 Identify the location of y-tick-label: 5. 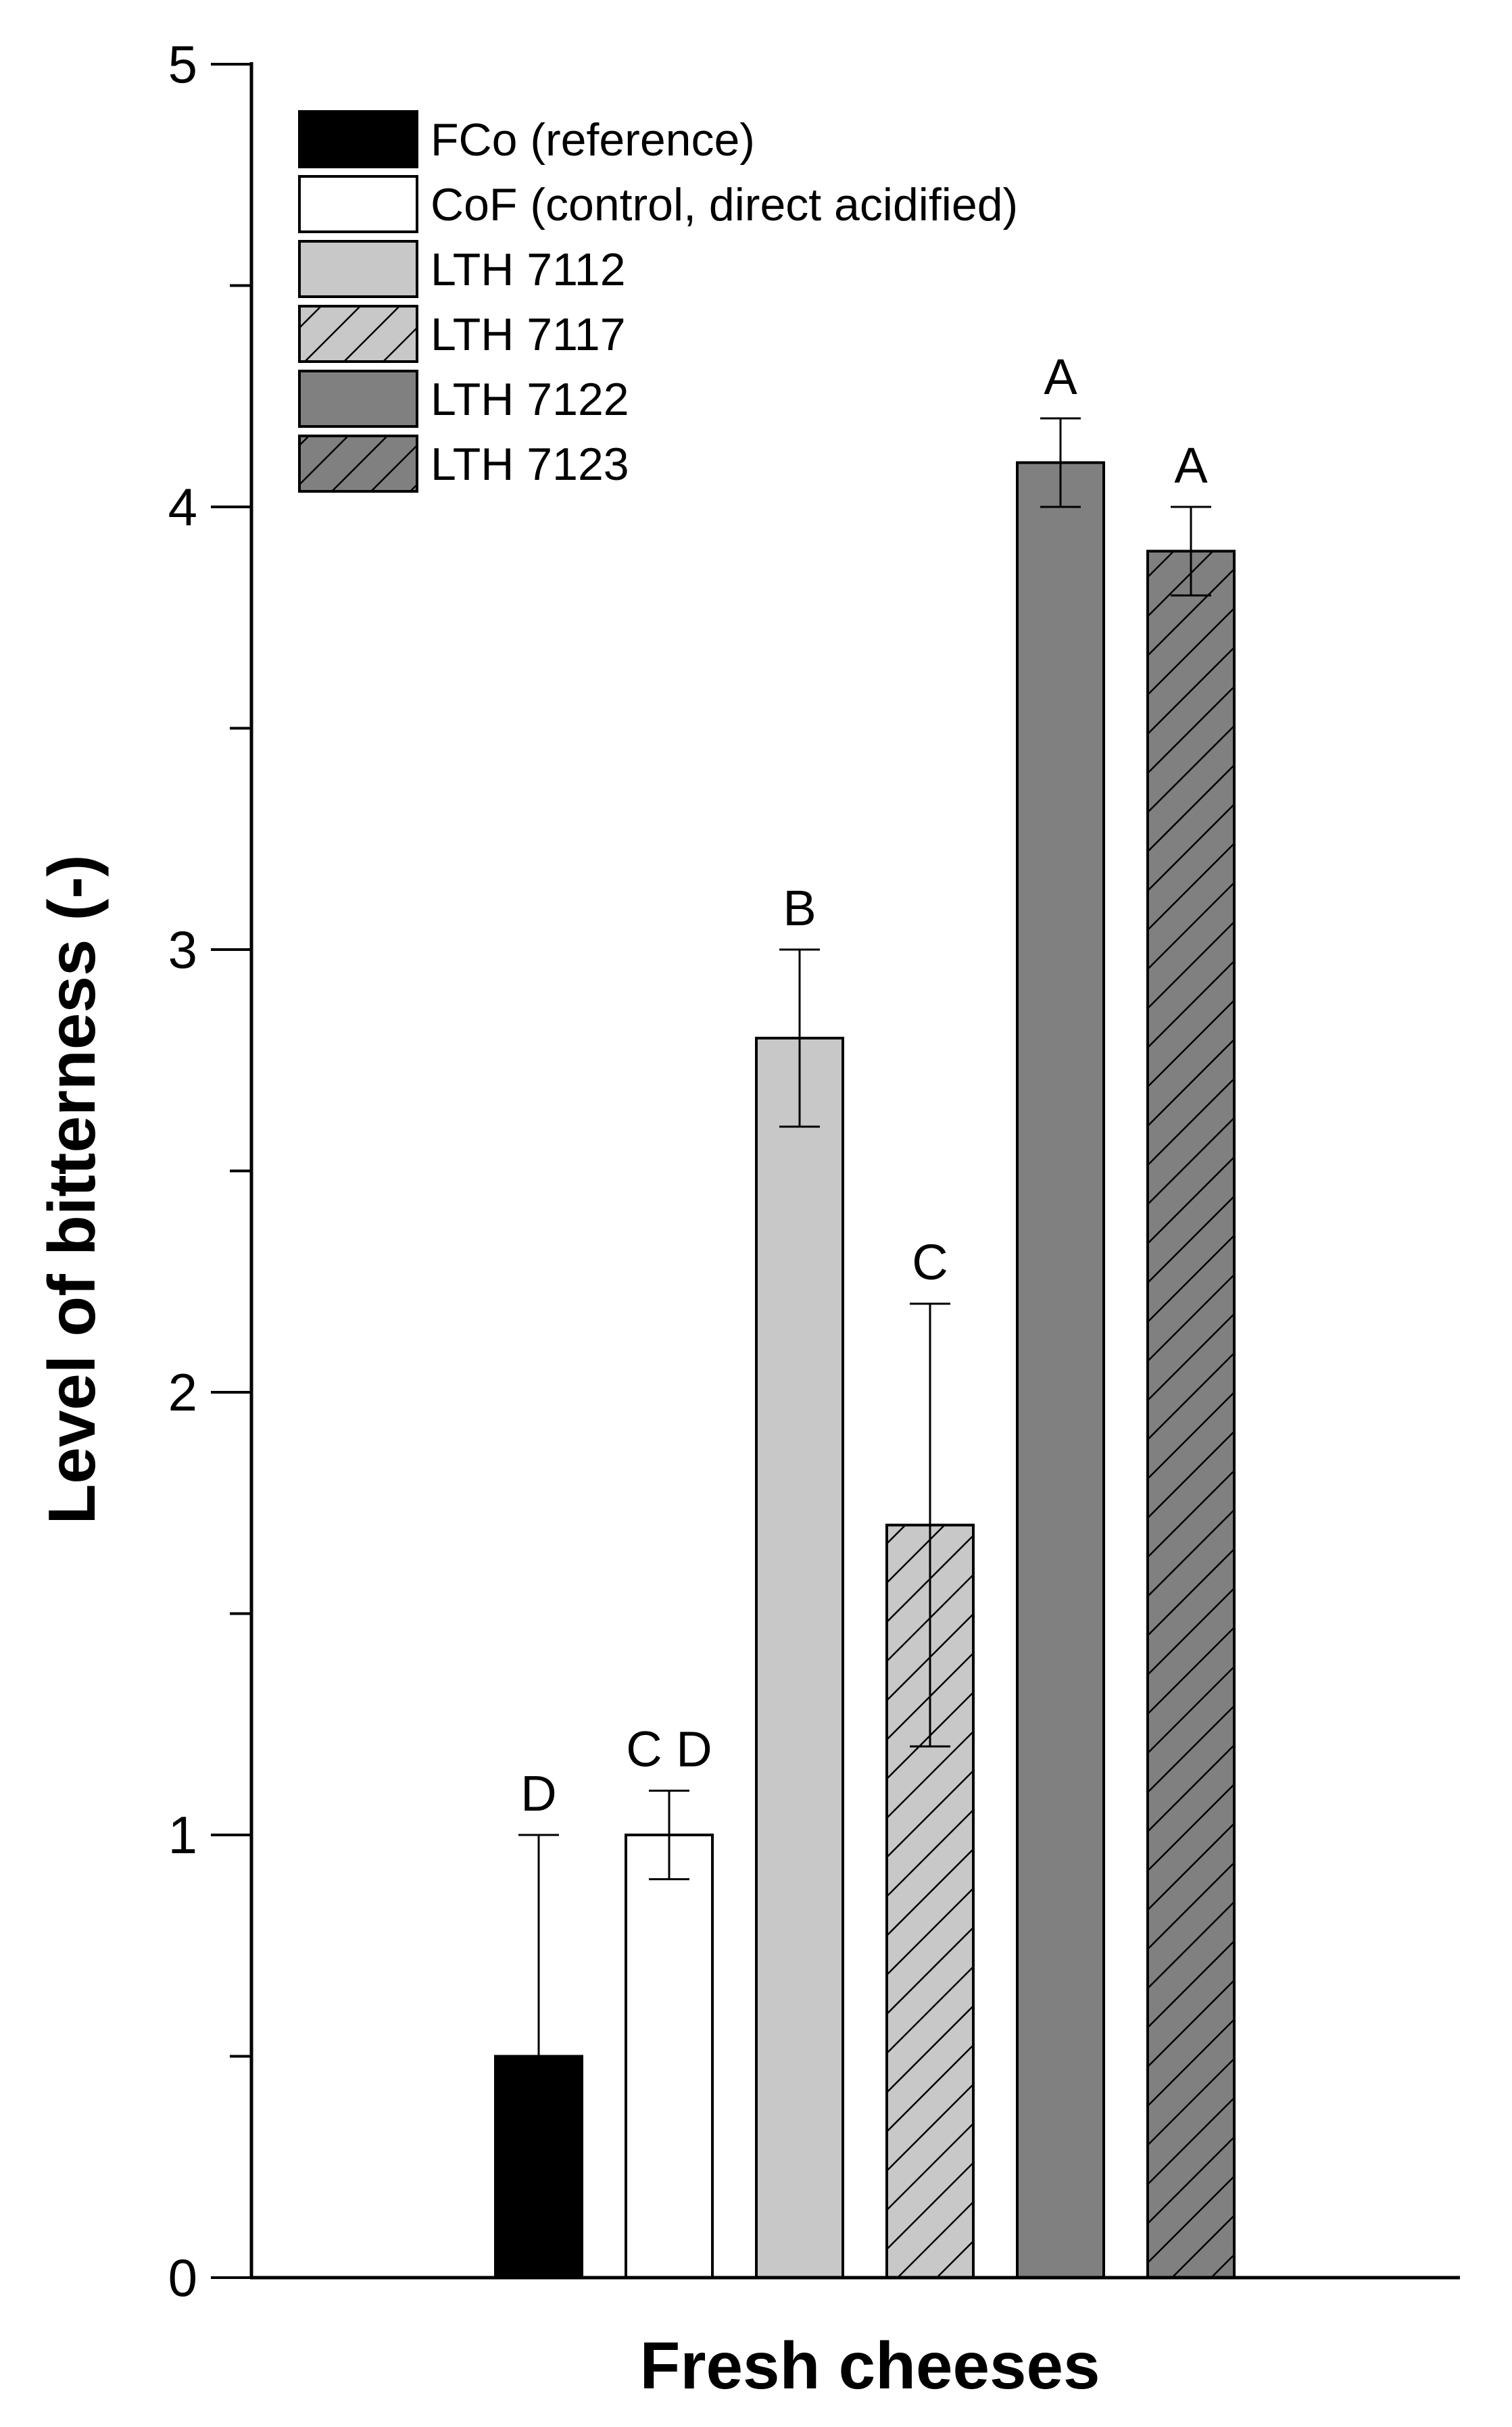
(182, 64).